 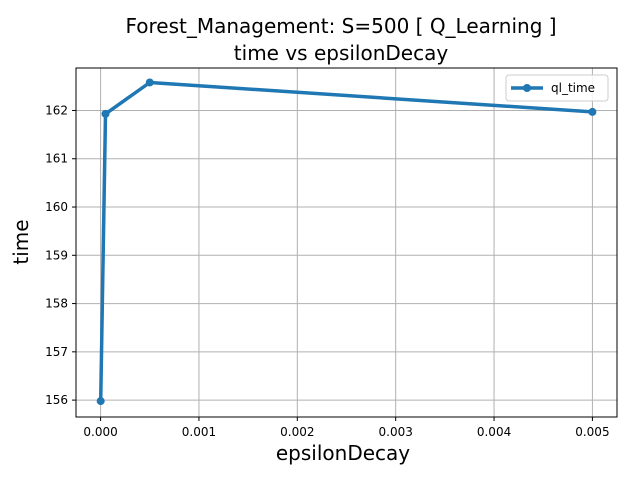 I want to click on y-axis-label: time, so click(x=21, y=241).